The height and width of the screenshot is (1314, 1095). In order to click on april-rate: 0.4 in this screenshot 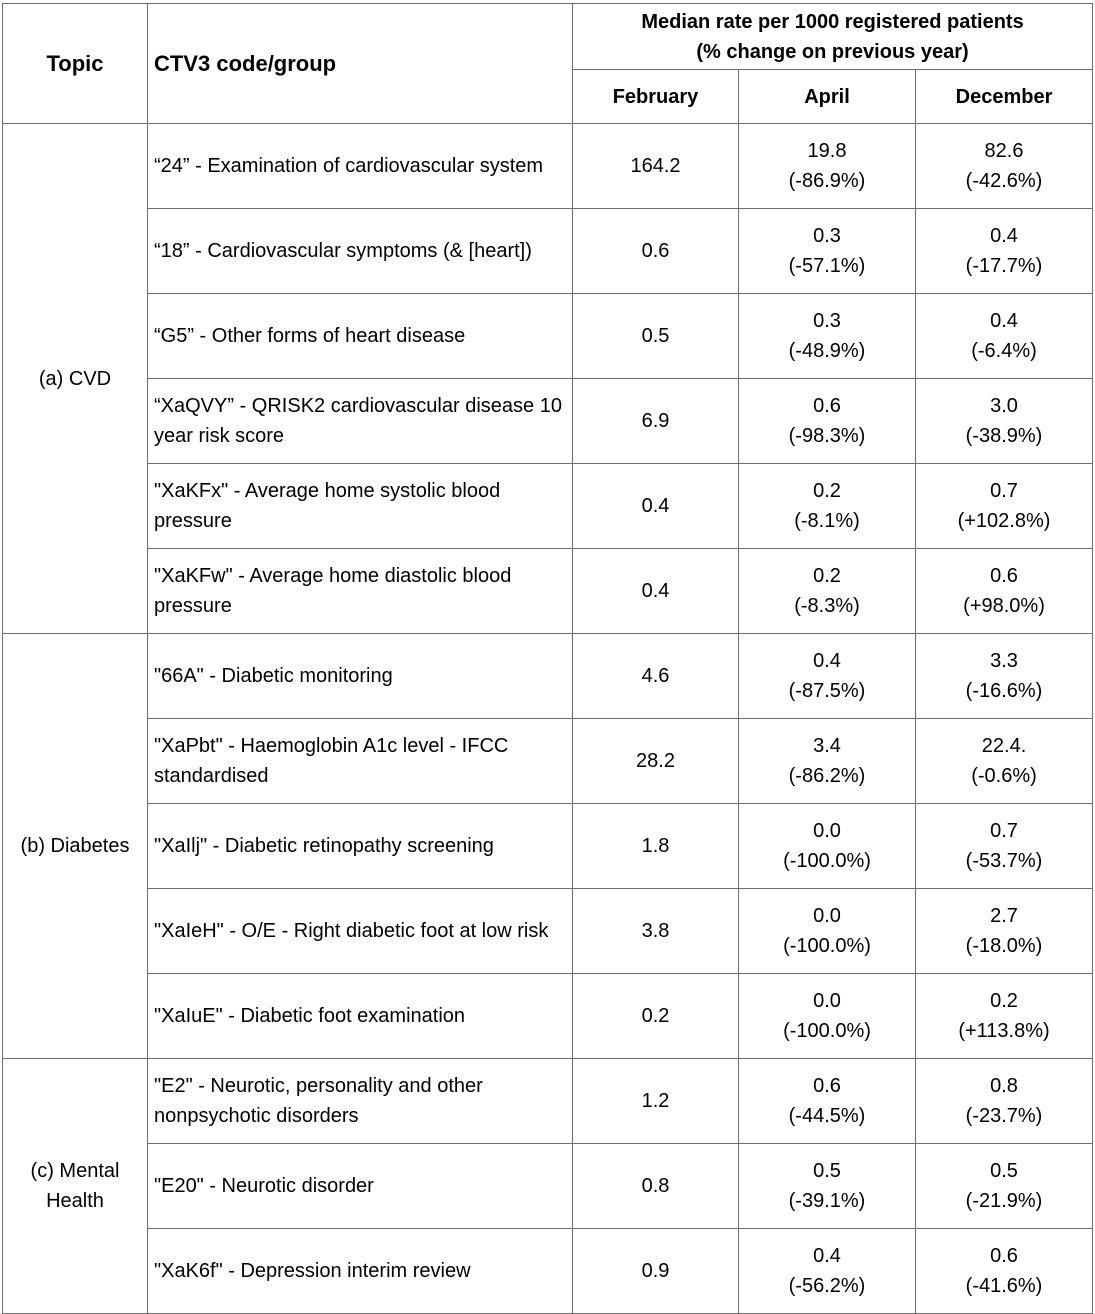, I will do `click(827, 1256)`.